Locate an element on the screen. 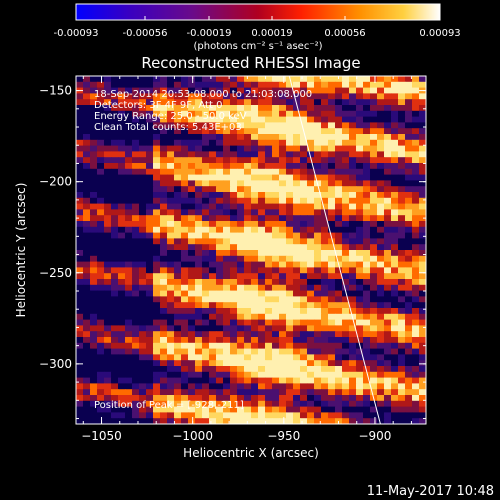 This screenshot has height=500, width=500. x-tick-label: −1050 is located at coordinates (101, 436).